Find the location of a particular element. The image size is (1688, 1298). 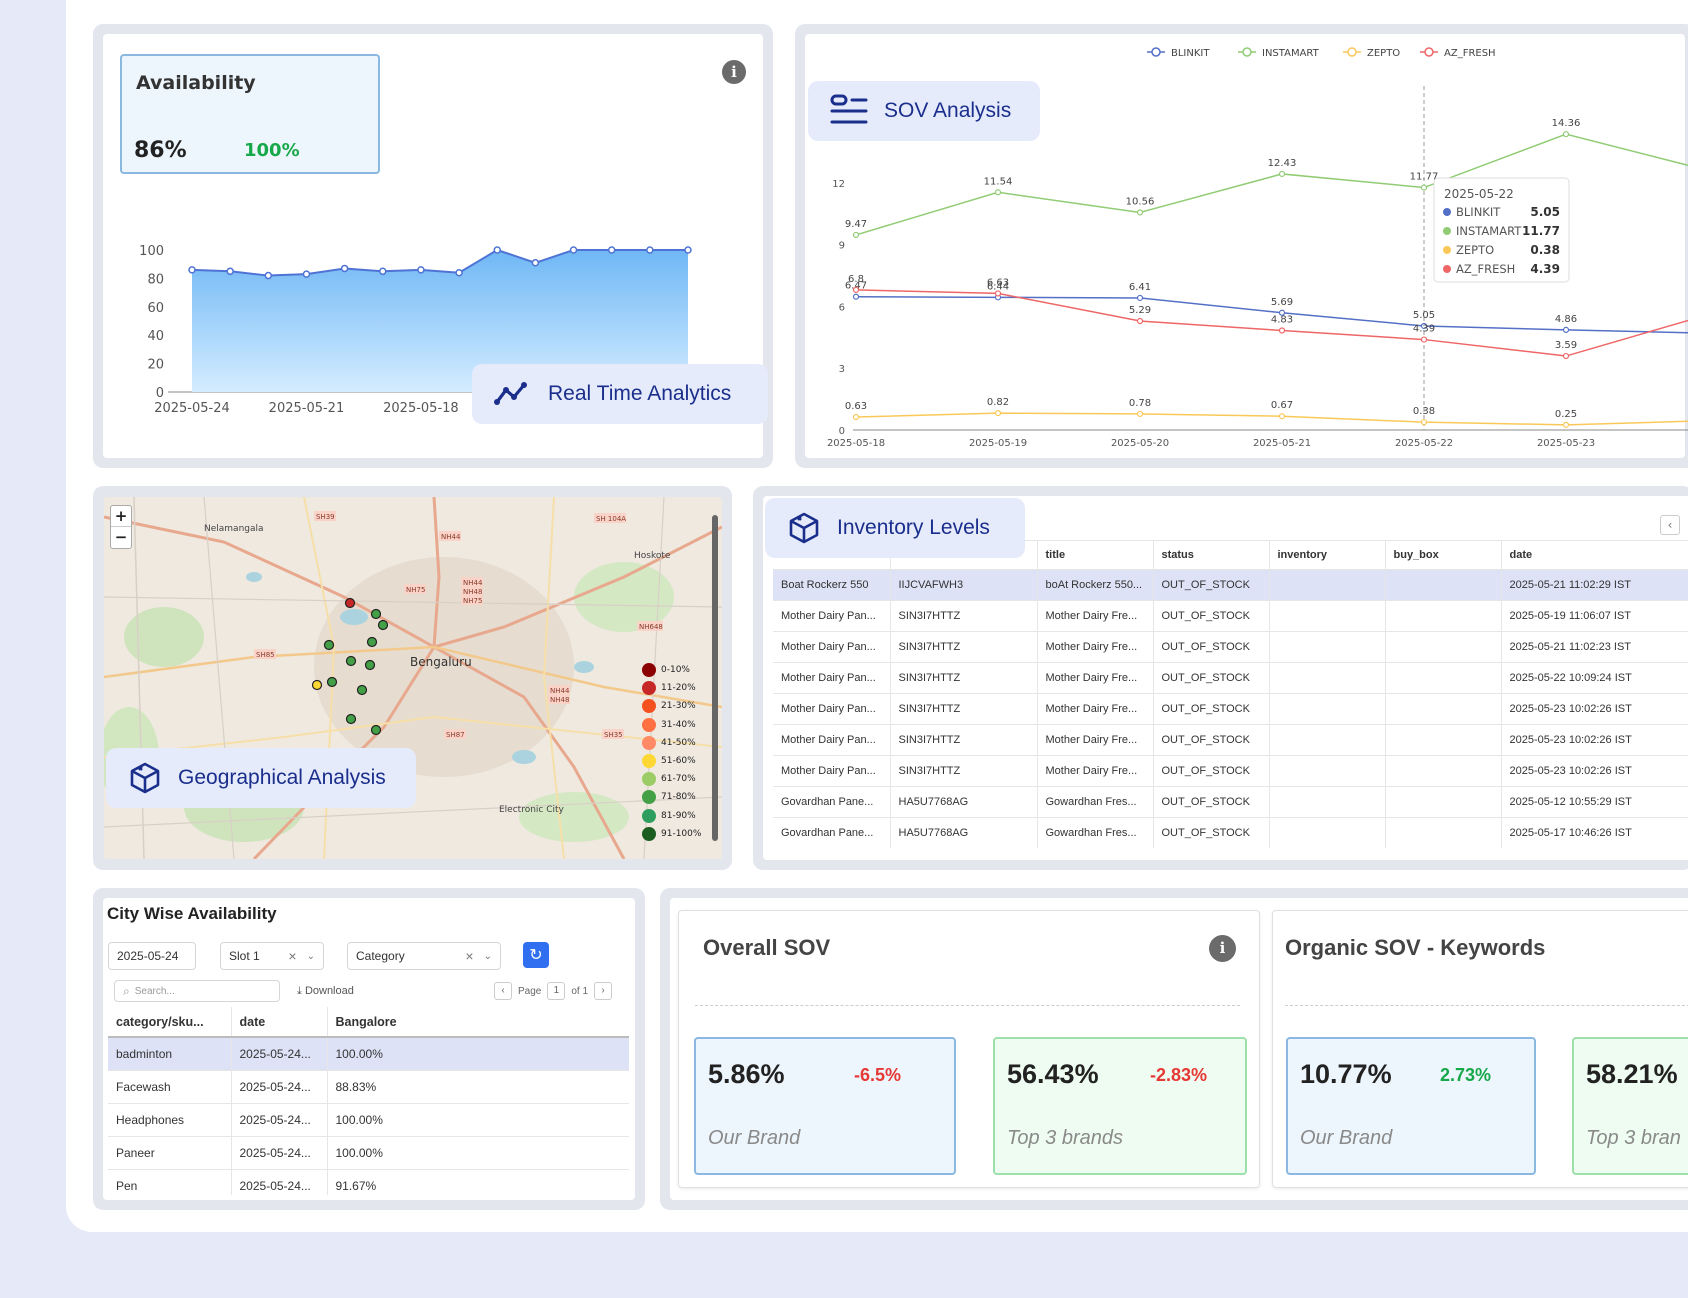

table-row: Headphones 2025-05-24... 100.00% is located at coordinates (368, 1120).